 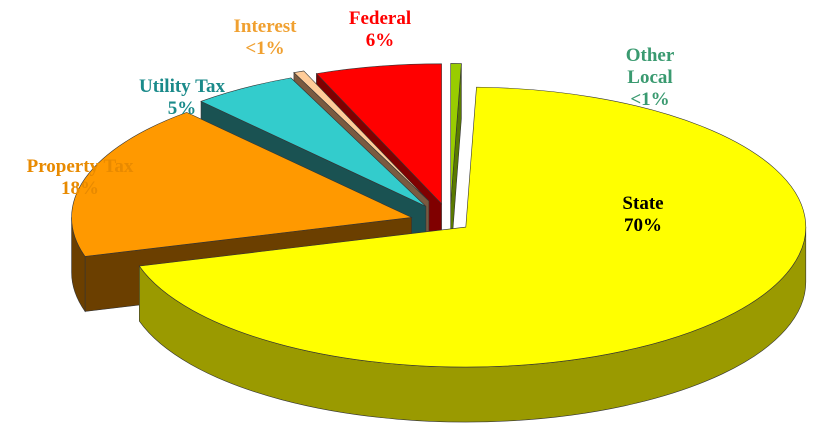 I want to click on slice-label: Utility Tax 5%, so click(x=182, y=98).